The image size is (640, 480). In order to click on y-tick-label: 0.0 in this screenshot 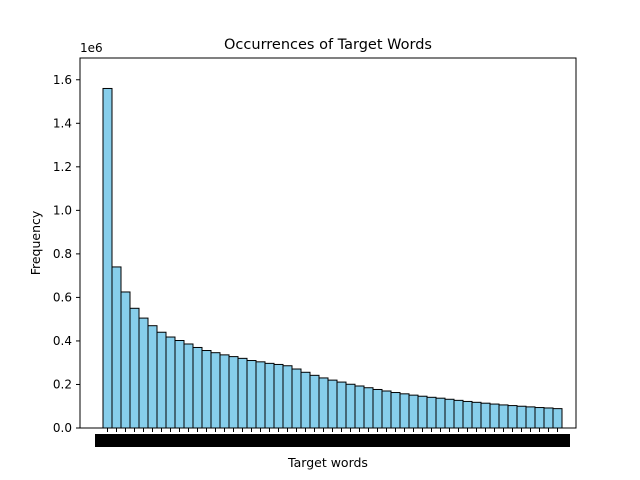, I will do `click(62, 428)`.